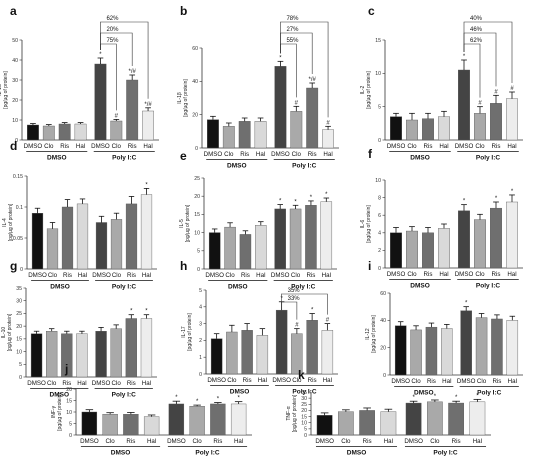 The height and width of the screenshot is (475, 550). I want to click on comparison-percent: 20%, so click(112, 30).